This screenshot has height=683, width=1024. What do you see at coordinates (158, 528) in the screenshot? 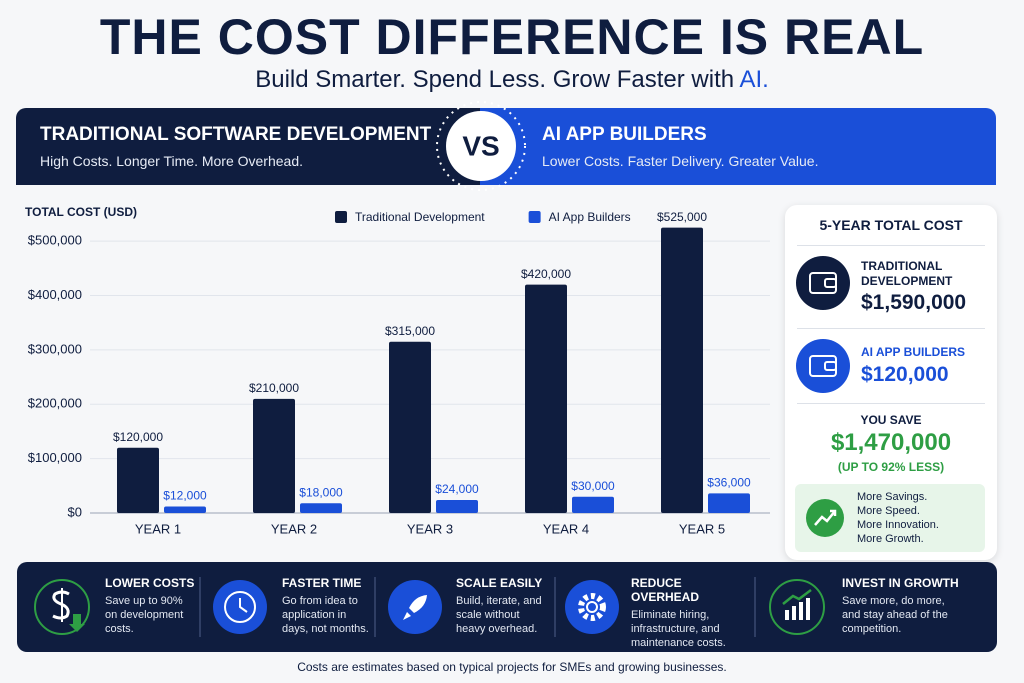
I see `x-tick-label: YEAR 1` at bounding box center [158, 528].